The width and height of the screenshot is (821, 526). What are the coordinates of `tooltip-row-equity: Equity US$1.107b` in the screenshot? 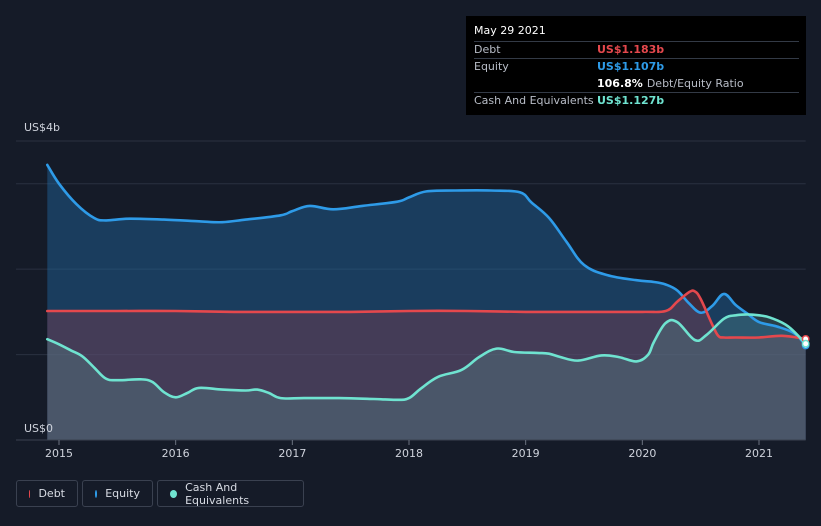 It's located at (636, 66).